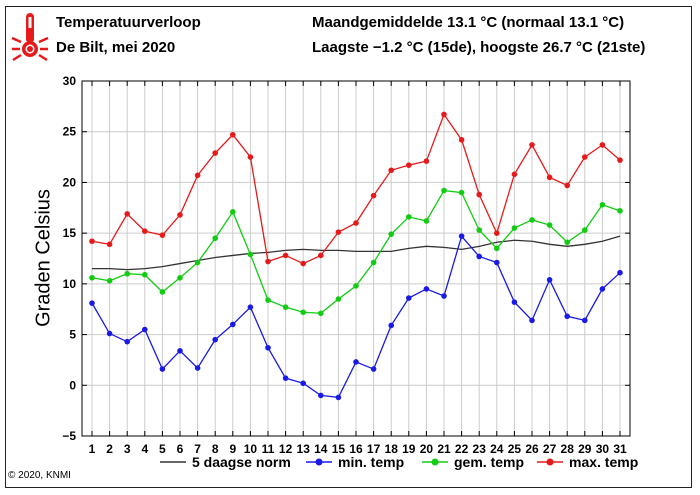 The image size is (700, 495). What do you see at coordinates (304, 449) in the screenshot?
I see `x-tick-label: 13` at bounding box center [304, 449].